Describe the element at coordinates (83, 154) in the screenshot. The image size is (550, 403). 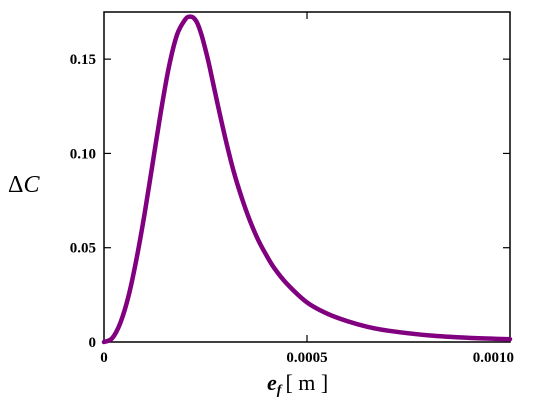
I see `y-tick-label: 0.10` at that location.